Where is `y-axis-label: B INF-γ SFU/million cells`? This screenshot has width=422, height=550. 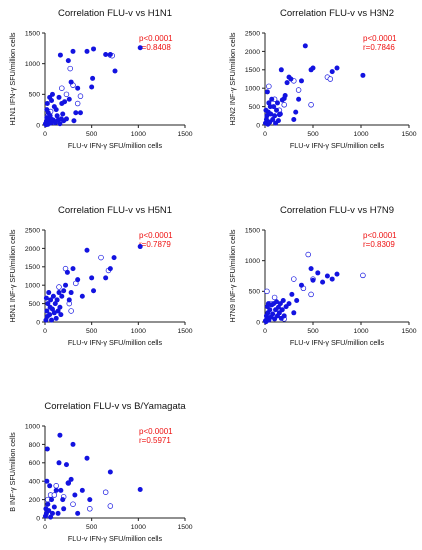 y-axis-label: B INF-γ SFU/million cells is located at coordinates (12, 472).